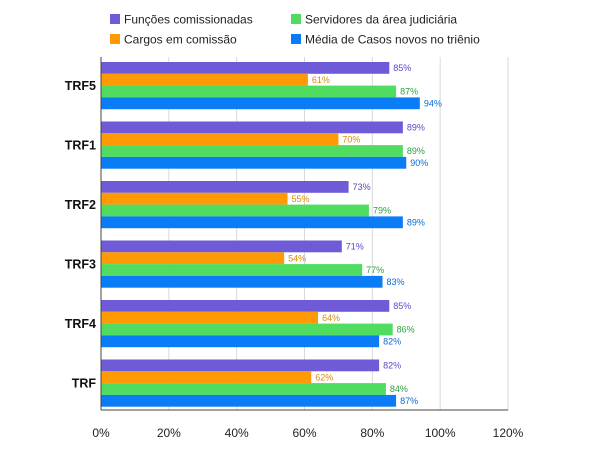 This screenshot has width=595, height=455. I want to click on bar-value-label: 70%, so click(351, 139).